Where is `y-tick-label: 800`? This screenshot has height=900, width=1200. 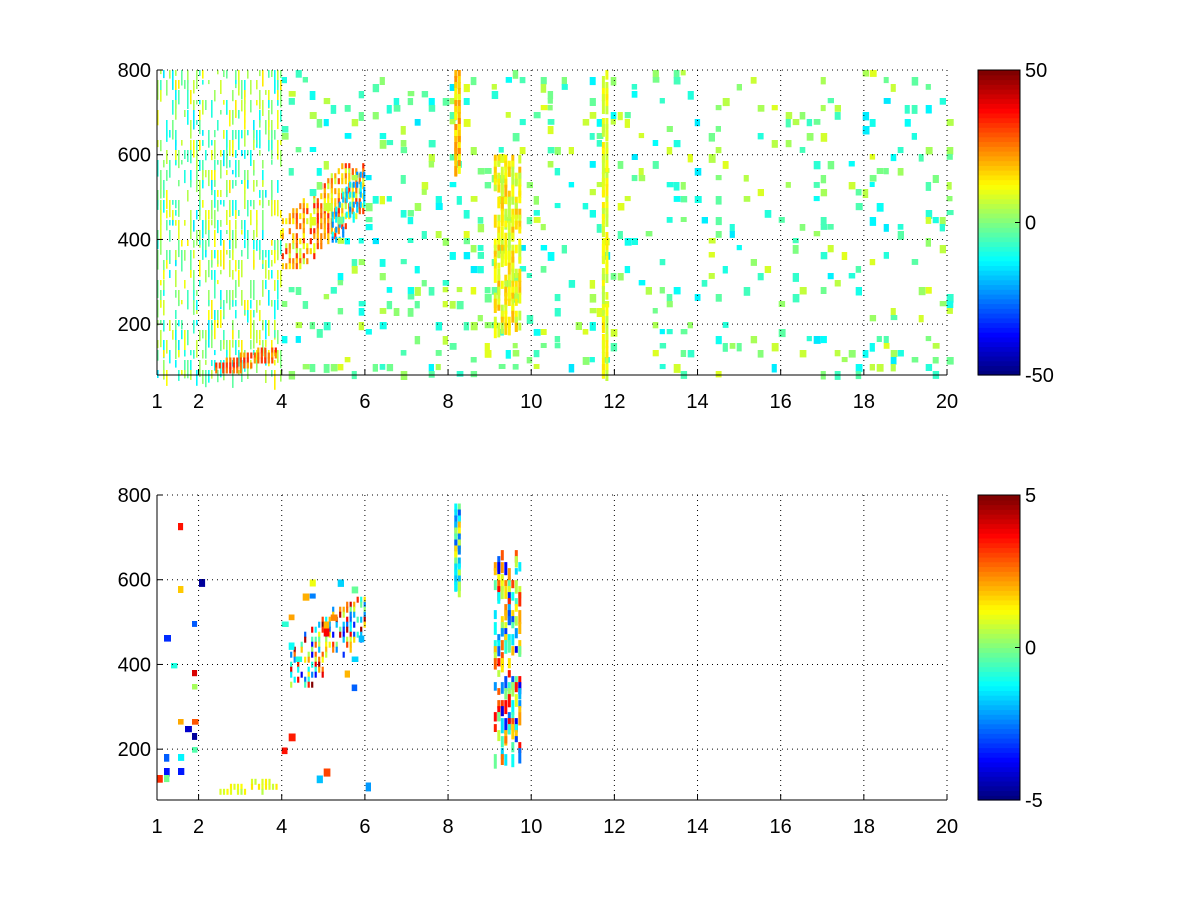
y-tick-label: 800 is located at coordinates (134, 496).